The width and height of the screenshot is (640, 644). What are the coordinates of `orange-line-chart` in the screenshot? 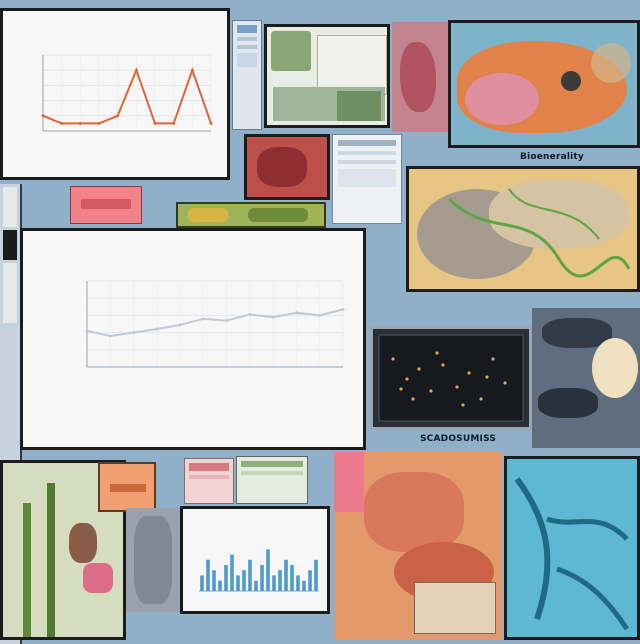 It's located at (127, 93).